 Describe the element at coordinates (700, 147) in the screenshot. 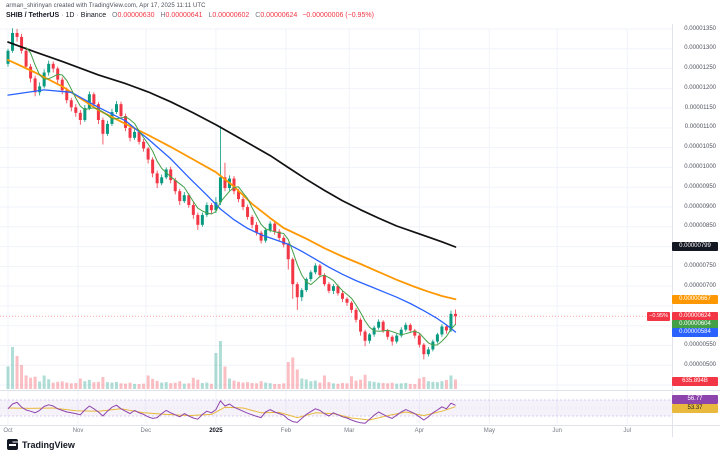

I see `price-tick-label: 0.00001050` at that location.